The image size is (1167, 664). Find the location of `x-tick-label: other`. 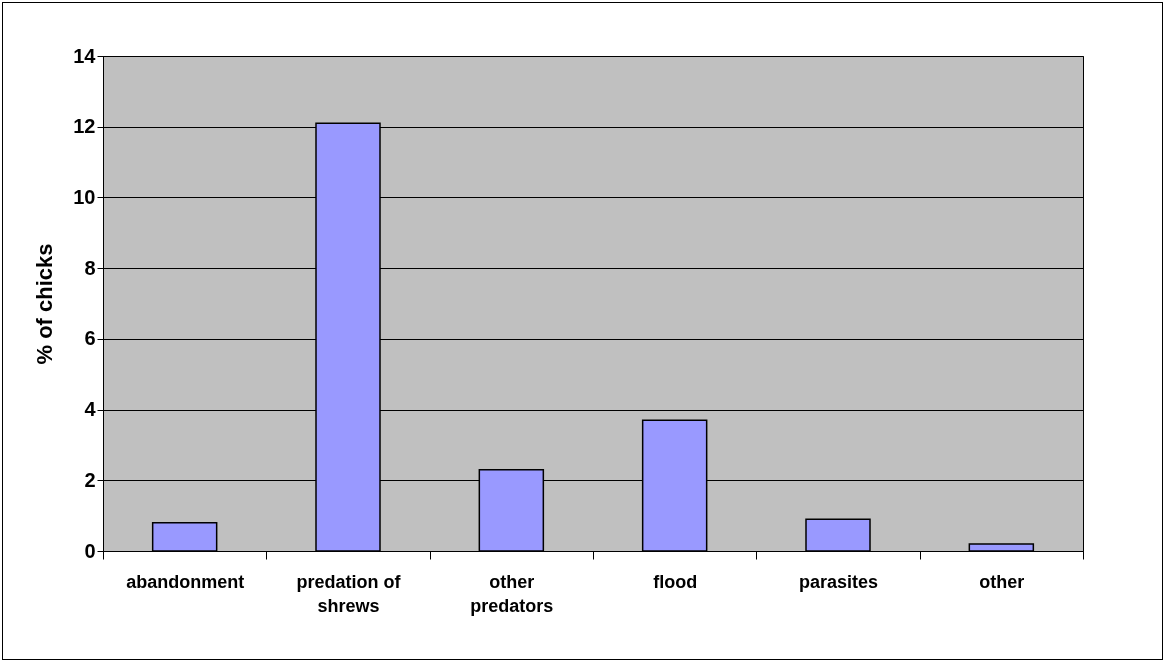

x-tick-label: other is located at coordinates (1002, 581).